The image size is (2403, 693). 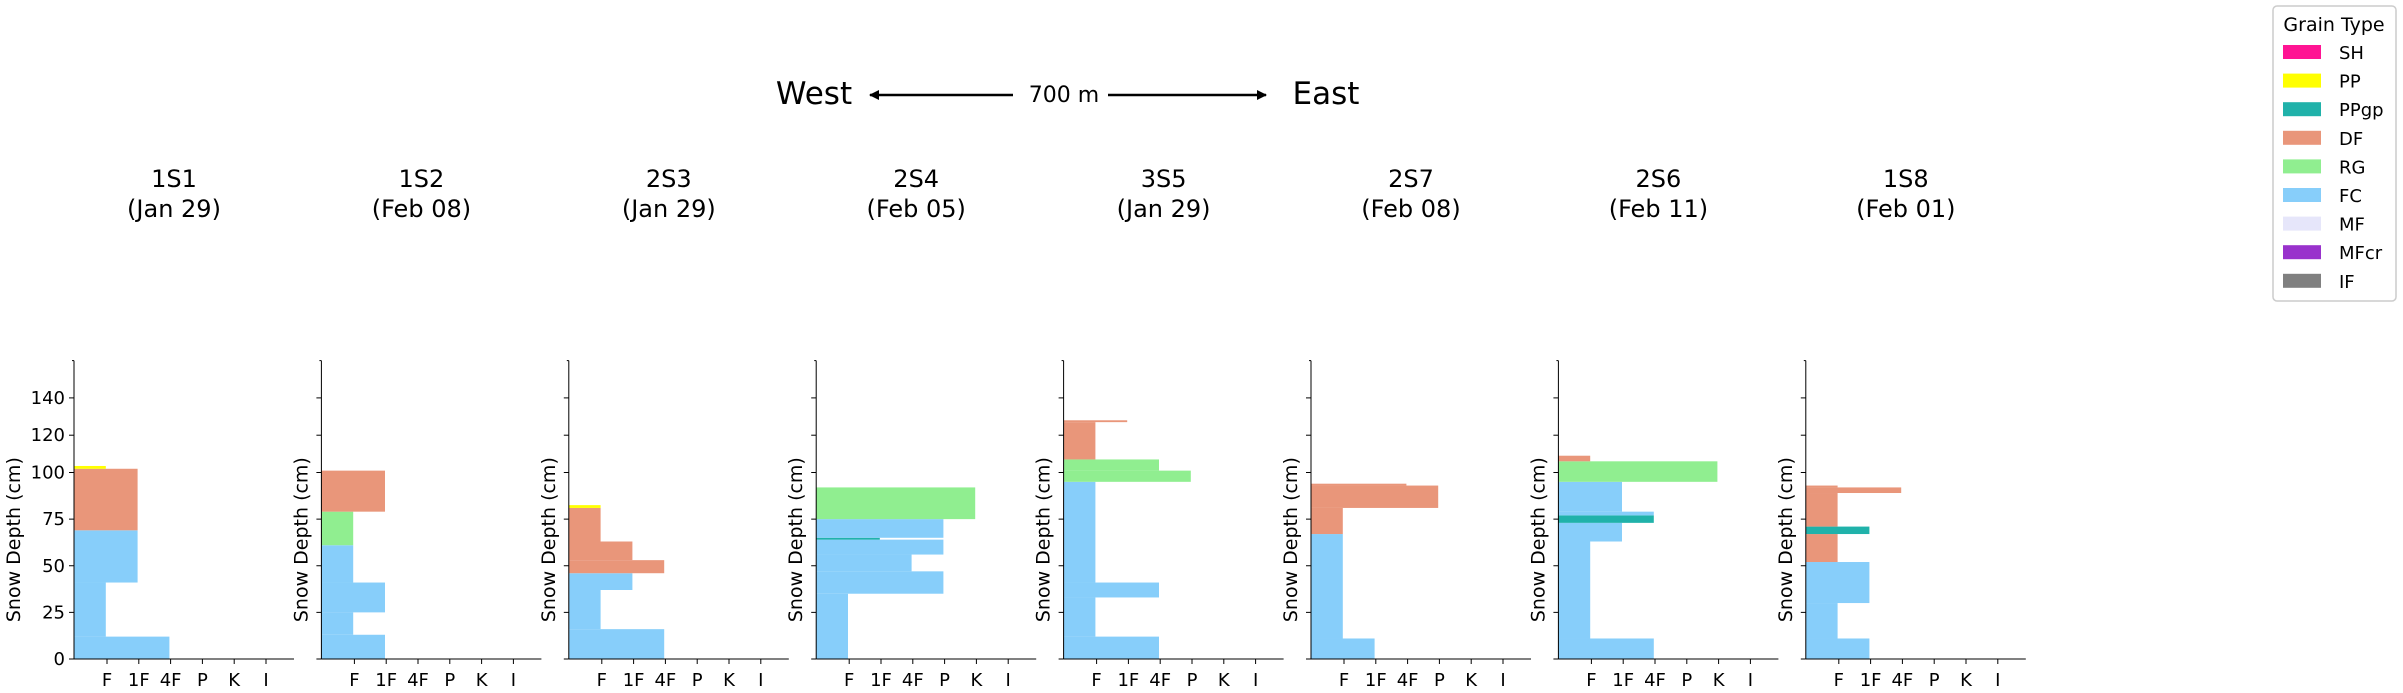 What do you see at coordinates (1659, 179) in the screenshot?
I see `panel-title: 2S6` at bounding box center [1659, 179].